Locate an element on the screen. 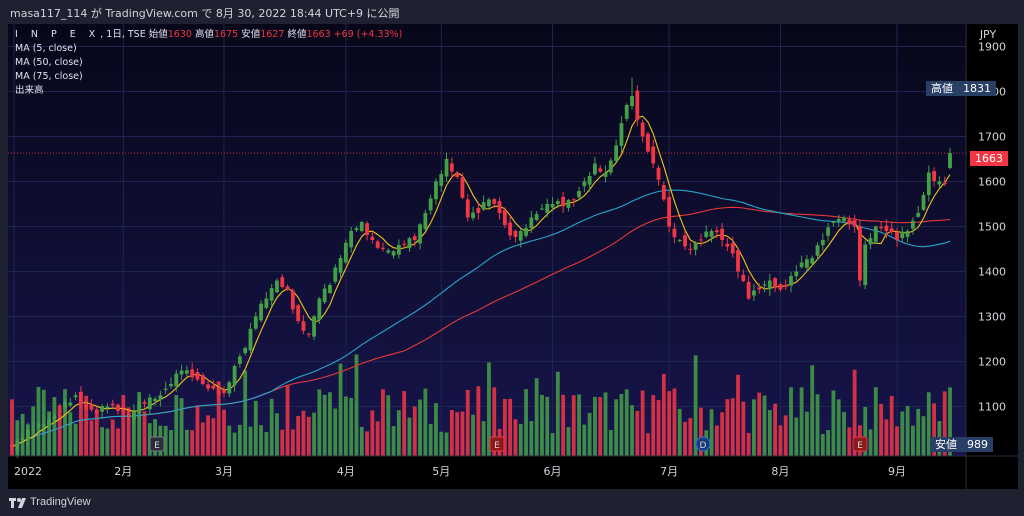  x-tick-label: 3月 is located at coordinates (224, 471).